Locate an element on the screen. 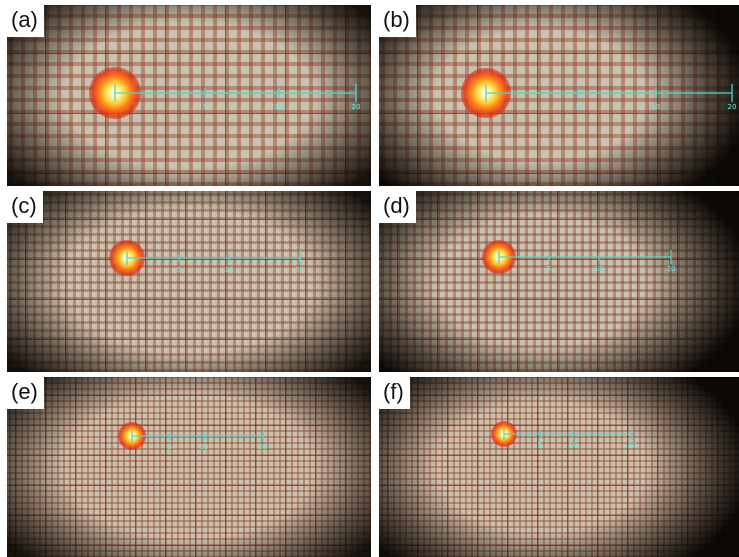 The width and height of the screenshot is (739, 557). panel-label: (d) is located at coordinates (397, 207).